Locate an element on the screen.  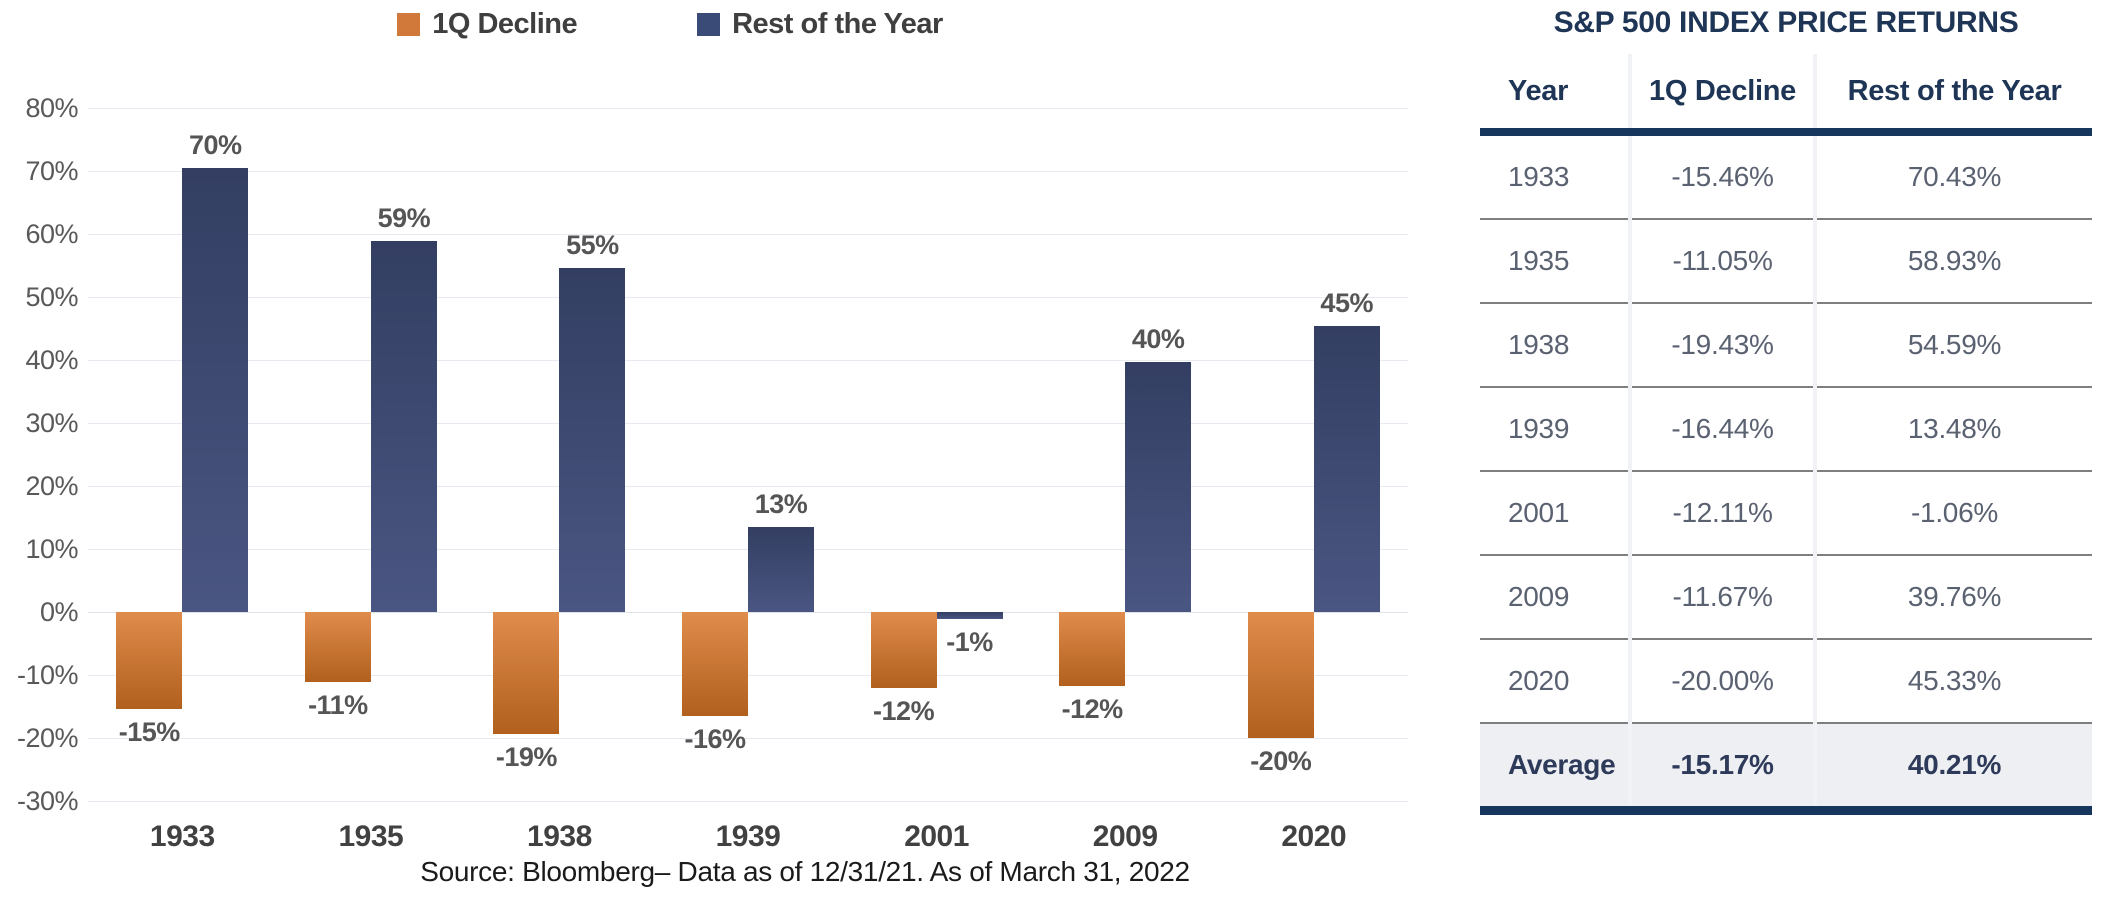
table-average-row: Average -15.17% 40.21% is located at coordinates (1786, 769).